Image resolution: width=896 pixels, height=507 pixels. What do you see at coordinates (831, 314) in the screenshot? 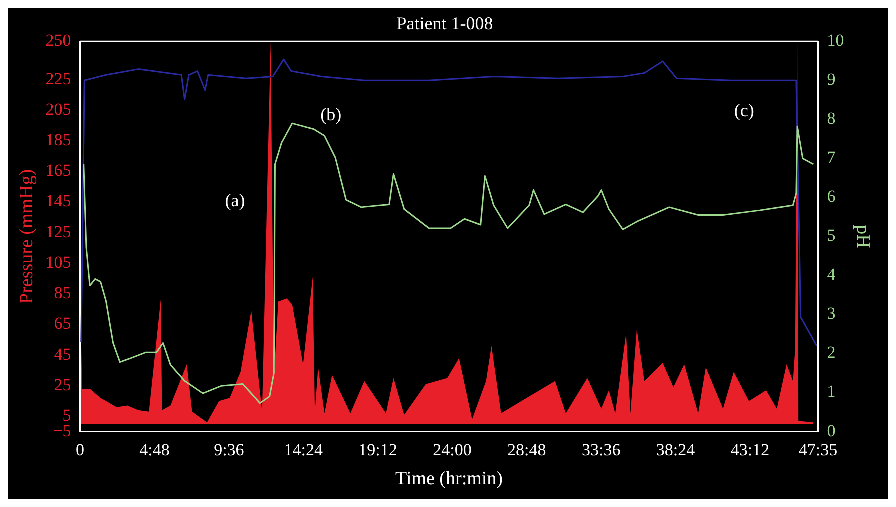
I see `y2-tick-label: 3` at bounding box center [831, 314].